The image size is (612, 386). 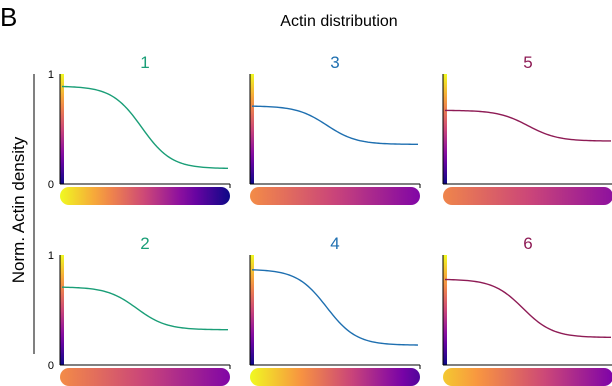 What do you see at coordinates (8, 17) in the screenshot?
I see `panel-letter: B` at bounding box center [8, 17].